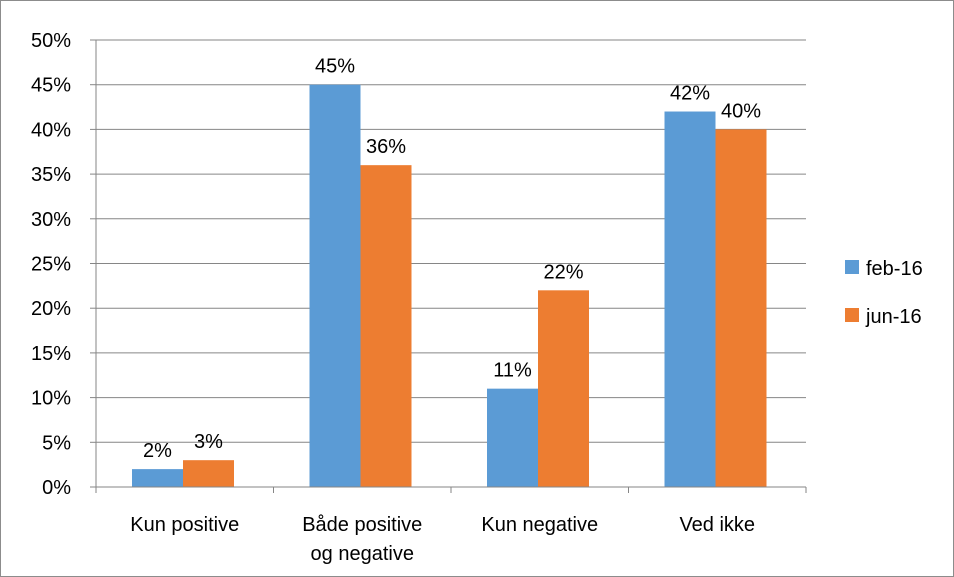 The height and width of the screenshot is (577, 954). Describe the element at coordinates (56, 488) in the screenshot. I see `y-tick-label: 0%` at that location.